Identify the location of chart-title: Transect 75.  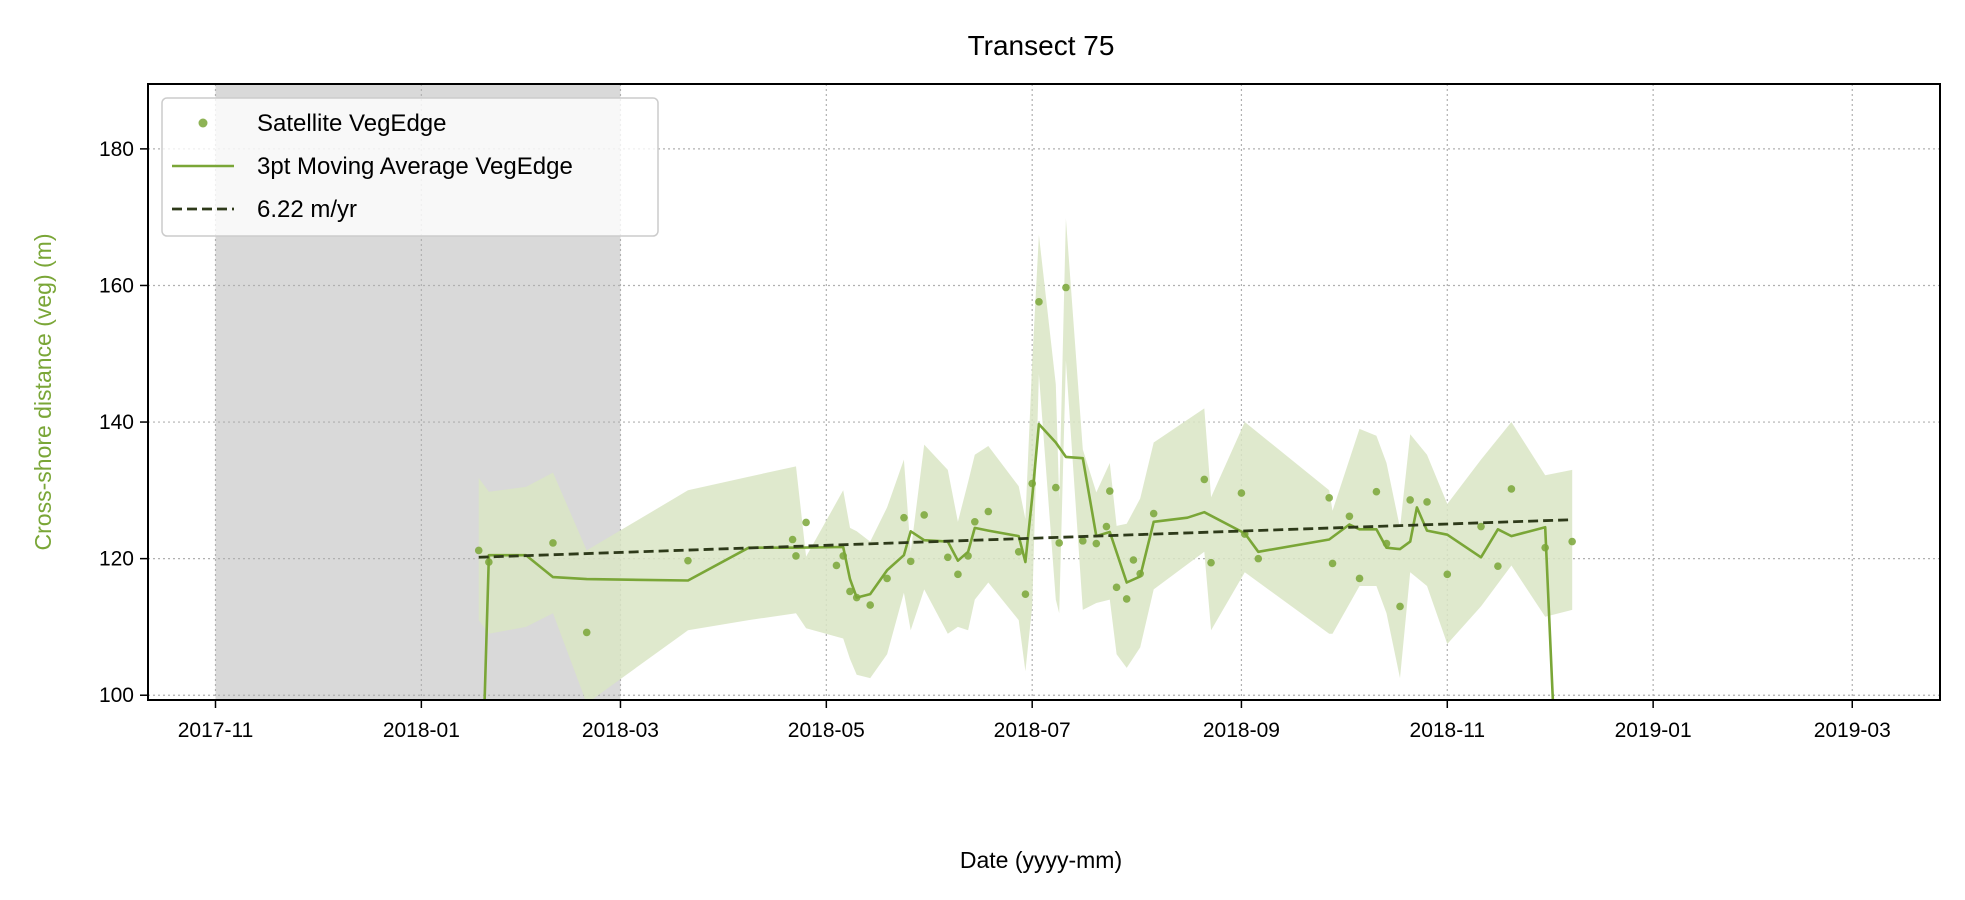
(1041, 45).